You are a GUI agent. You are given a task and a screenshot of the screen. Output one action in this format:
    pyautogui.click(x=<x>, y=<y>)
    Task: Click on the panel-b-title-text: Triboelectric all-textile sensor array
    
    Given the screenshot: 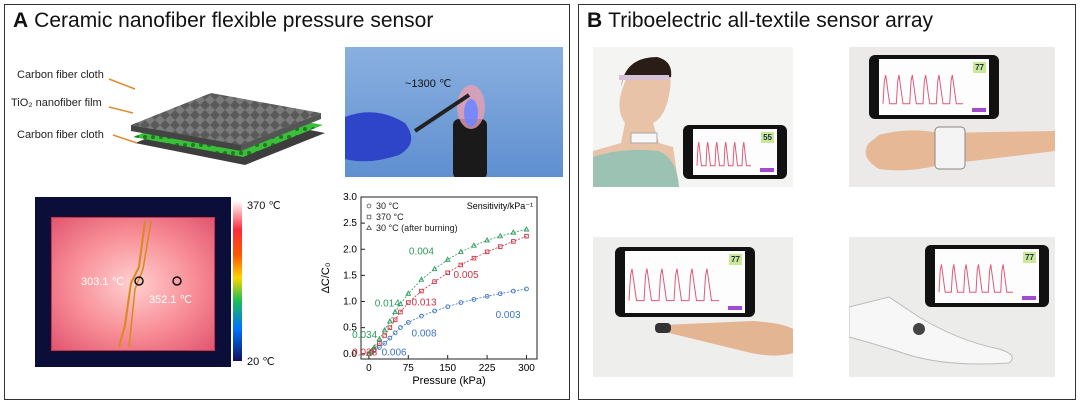 What is the action you would take?
    pyautogui.click(x=770, y=20)
    